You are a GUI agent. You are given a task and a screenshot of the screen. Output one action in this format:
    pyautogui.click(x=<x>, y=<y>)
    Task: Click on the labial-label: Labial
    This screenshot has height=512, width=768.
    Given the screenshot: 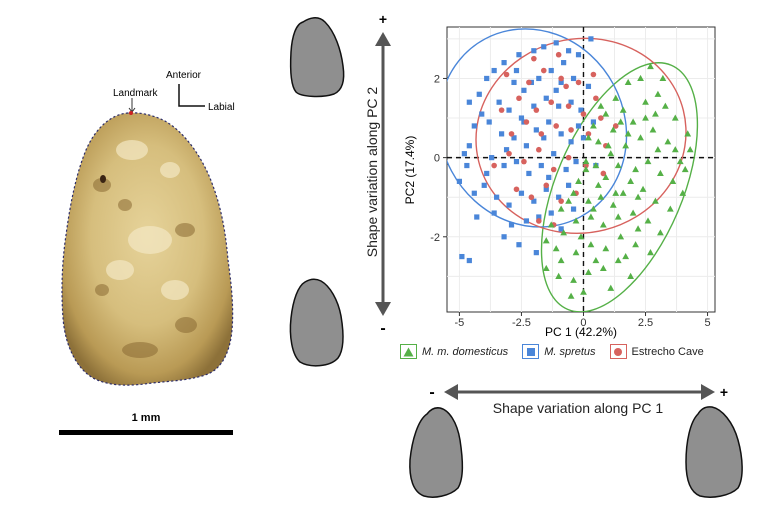 What is the action you would take?
    pyautogui.click(x=221, y=107)
    